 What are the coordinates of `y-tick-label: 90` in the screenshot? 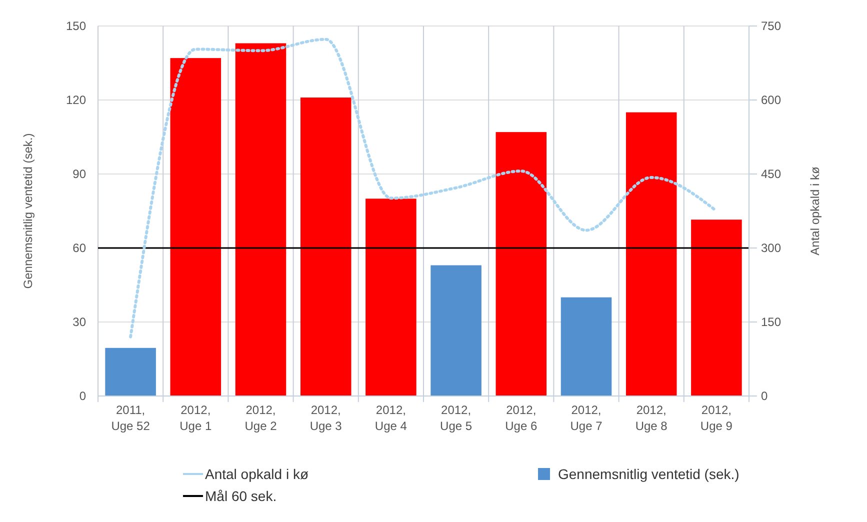 It's located at (79, 174).